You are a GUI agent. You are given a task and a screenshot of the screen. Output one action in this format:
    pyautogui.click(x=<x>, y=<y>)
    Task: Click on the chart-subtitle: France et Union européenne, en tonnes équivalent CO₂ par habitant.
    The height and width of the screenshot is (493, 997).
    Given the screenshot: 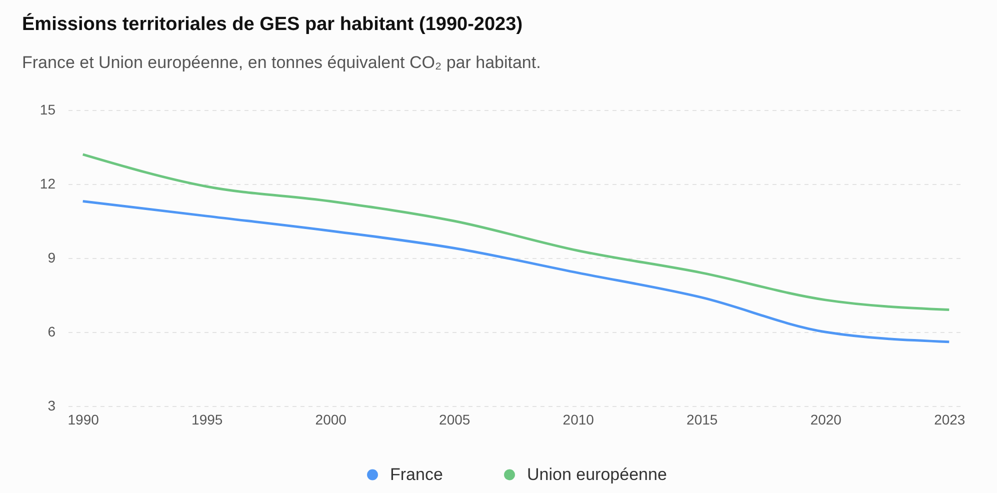 What is the action you would take?
    pyautogui.click(x=281, y=62)
    